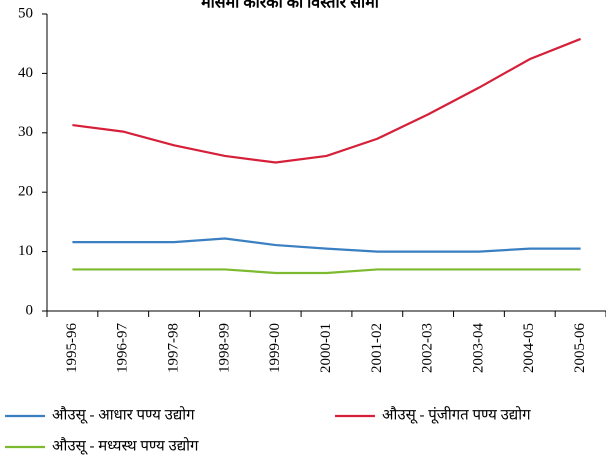 Image resolution: width=606 pixels, height=462 pixels. What do you see at coordinates (25, 13) in the screenshot?
I see `y-tick-label: 50` at bounding box center [25, 13].